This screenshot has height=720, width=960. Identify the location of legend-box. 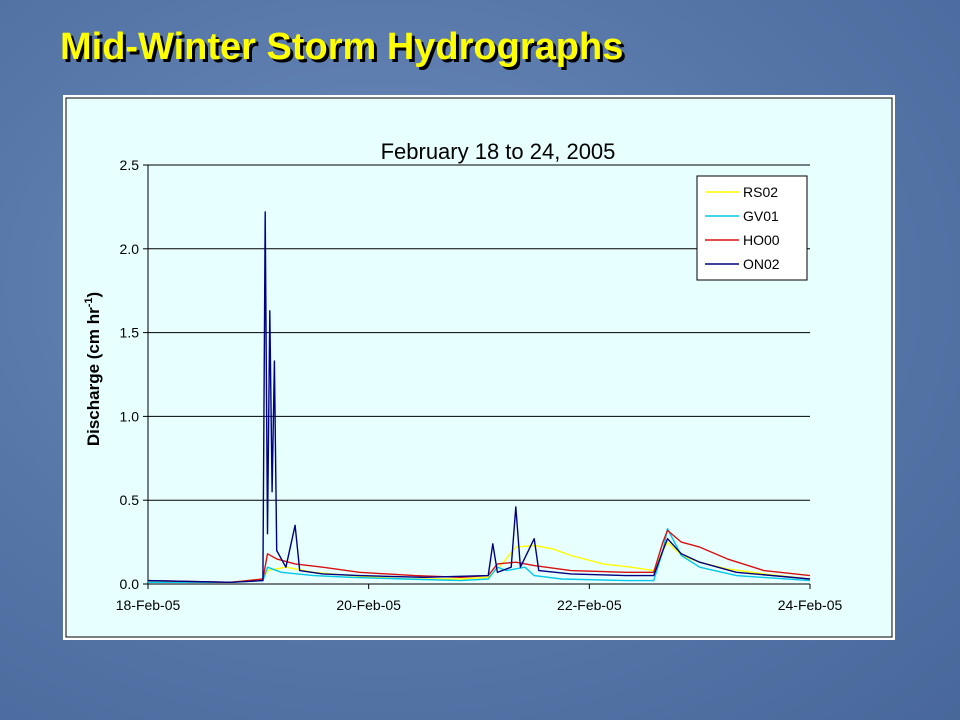
(752, 228).